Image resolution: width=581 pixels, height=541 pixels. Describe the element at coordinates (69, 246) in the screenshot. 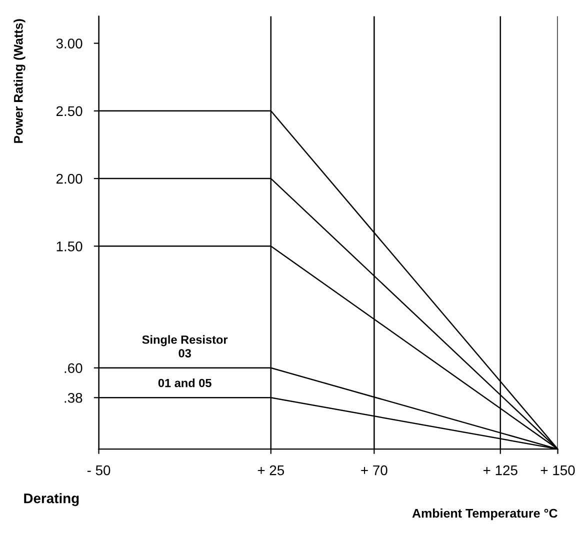

I see `y-tick-label: 1.50` at that location.